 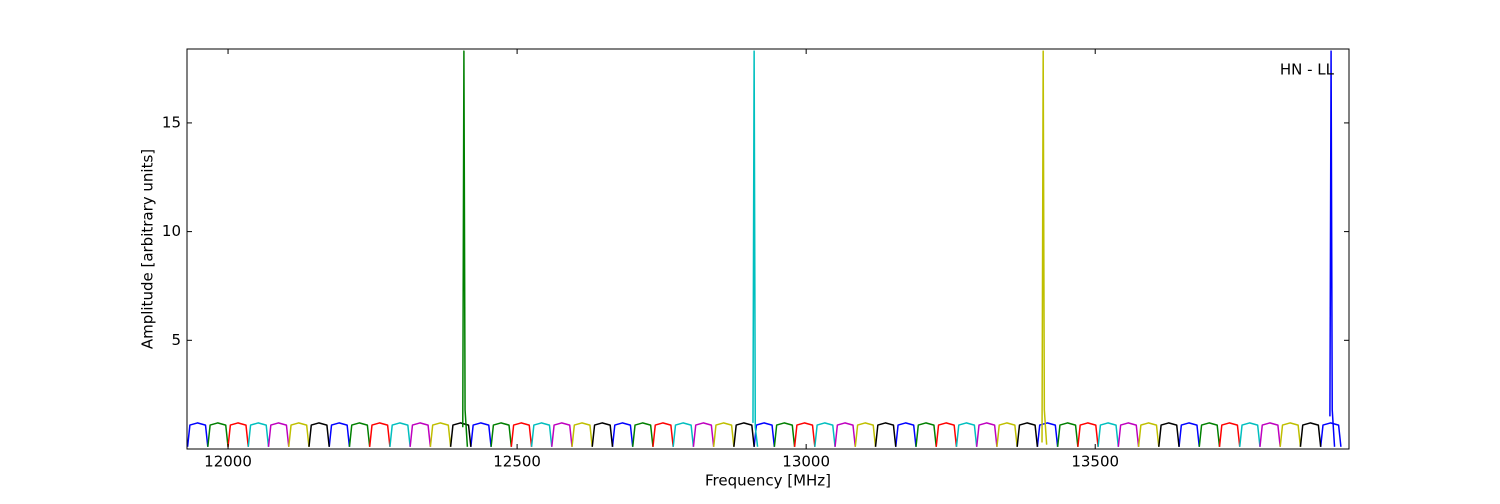 What do you see at coordinates (806, 462) in the screenshot?
I see `x-tick-label: 13000` at bounding box center [806, 462].